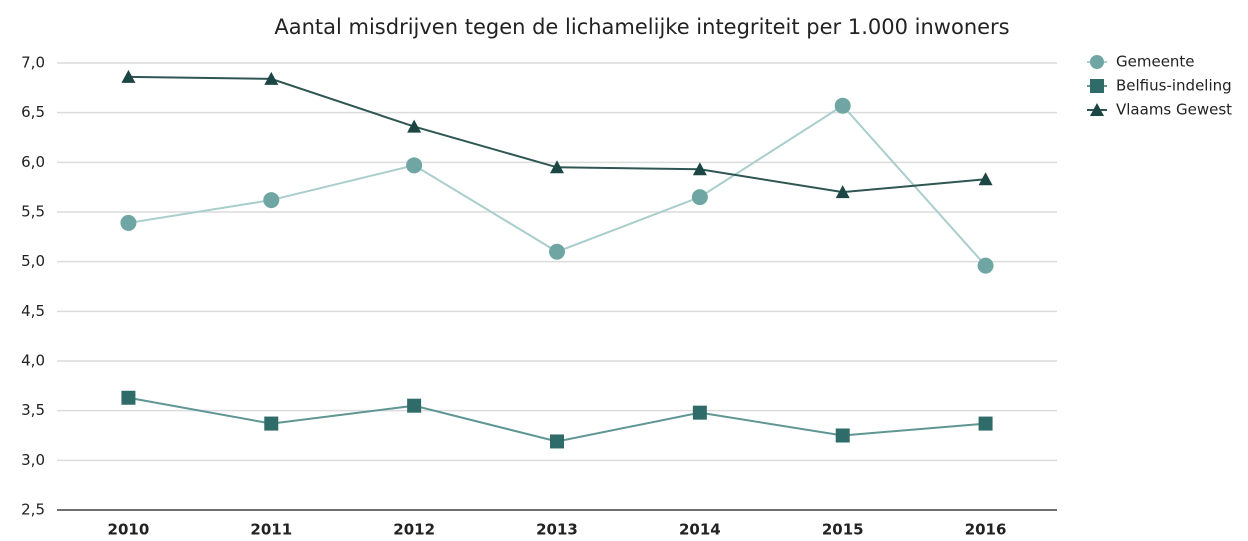 This screenshot has height=541, width=1248. I want to click on y-tick-label: 5,0, so click(33, 261).